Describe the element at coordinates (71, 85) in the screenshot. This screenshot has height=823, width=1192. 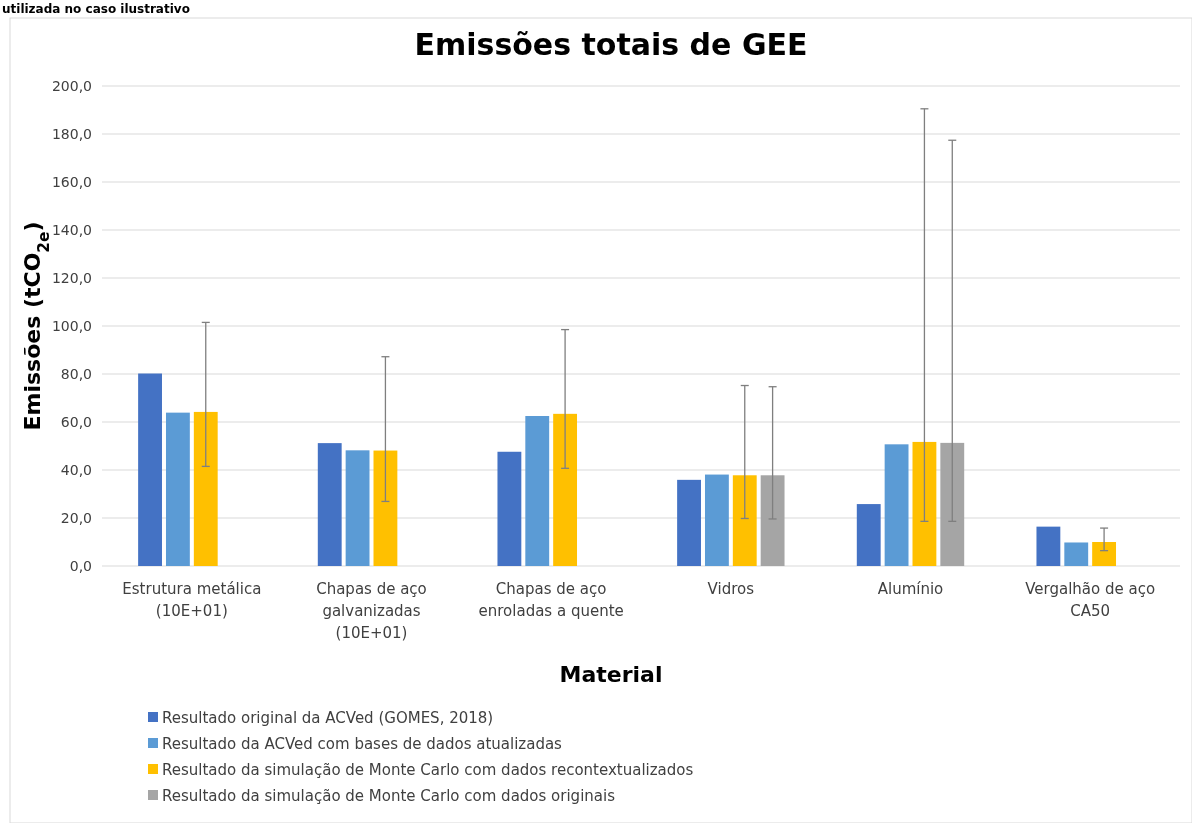
I see `y-tick-label: 200,0` at that location.